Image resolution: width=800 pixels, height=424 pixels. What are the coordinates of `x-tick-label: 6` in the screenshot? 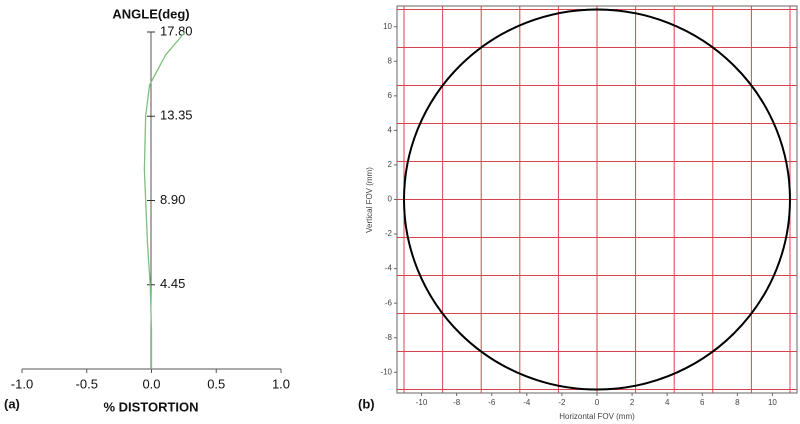 It's located at (702, 402).